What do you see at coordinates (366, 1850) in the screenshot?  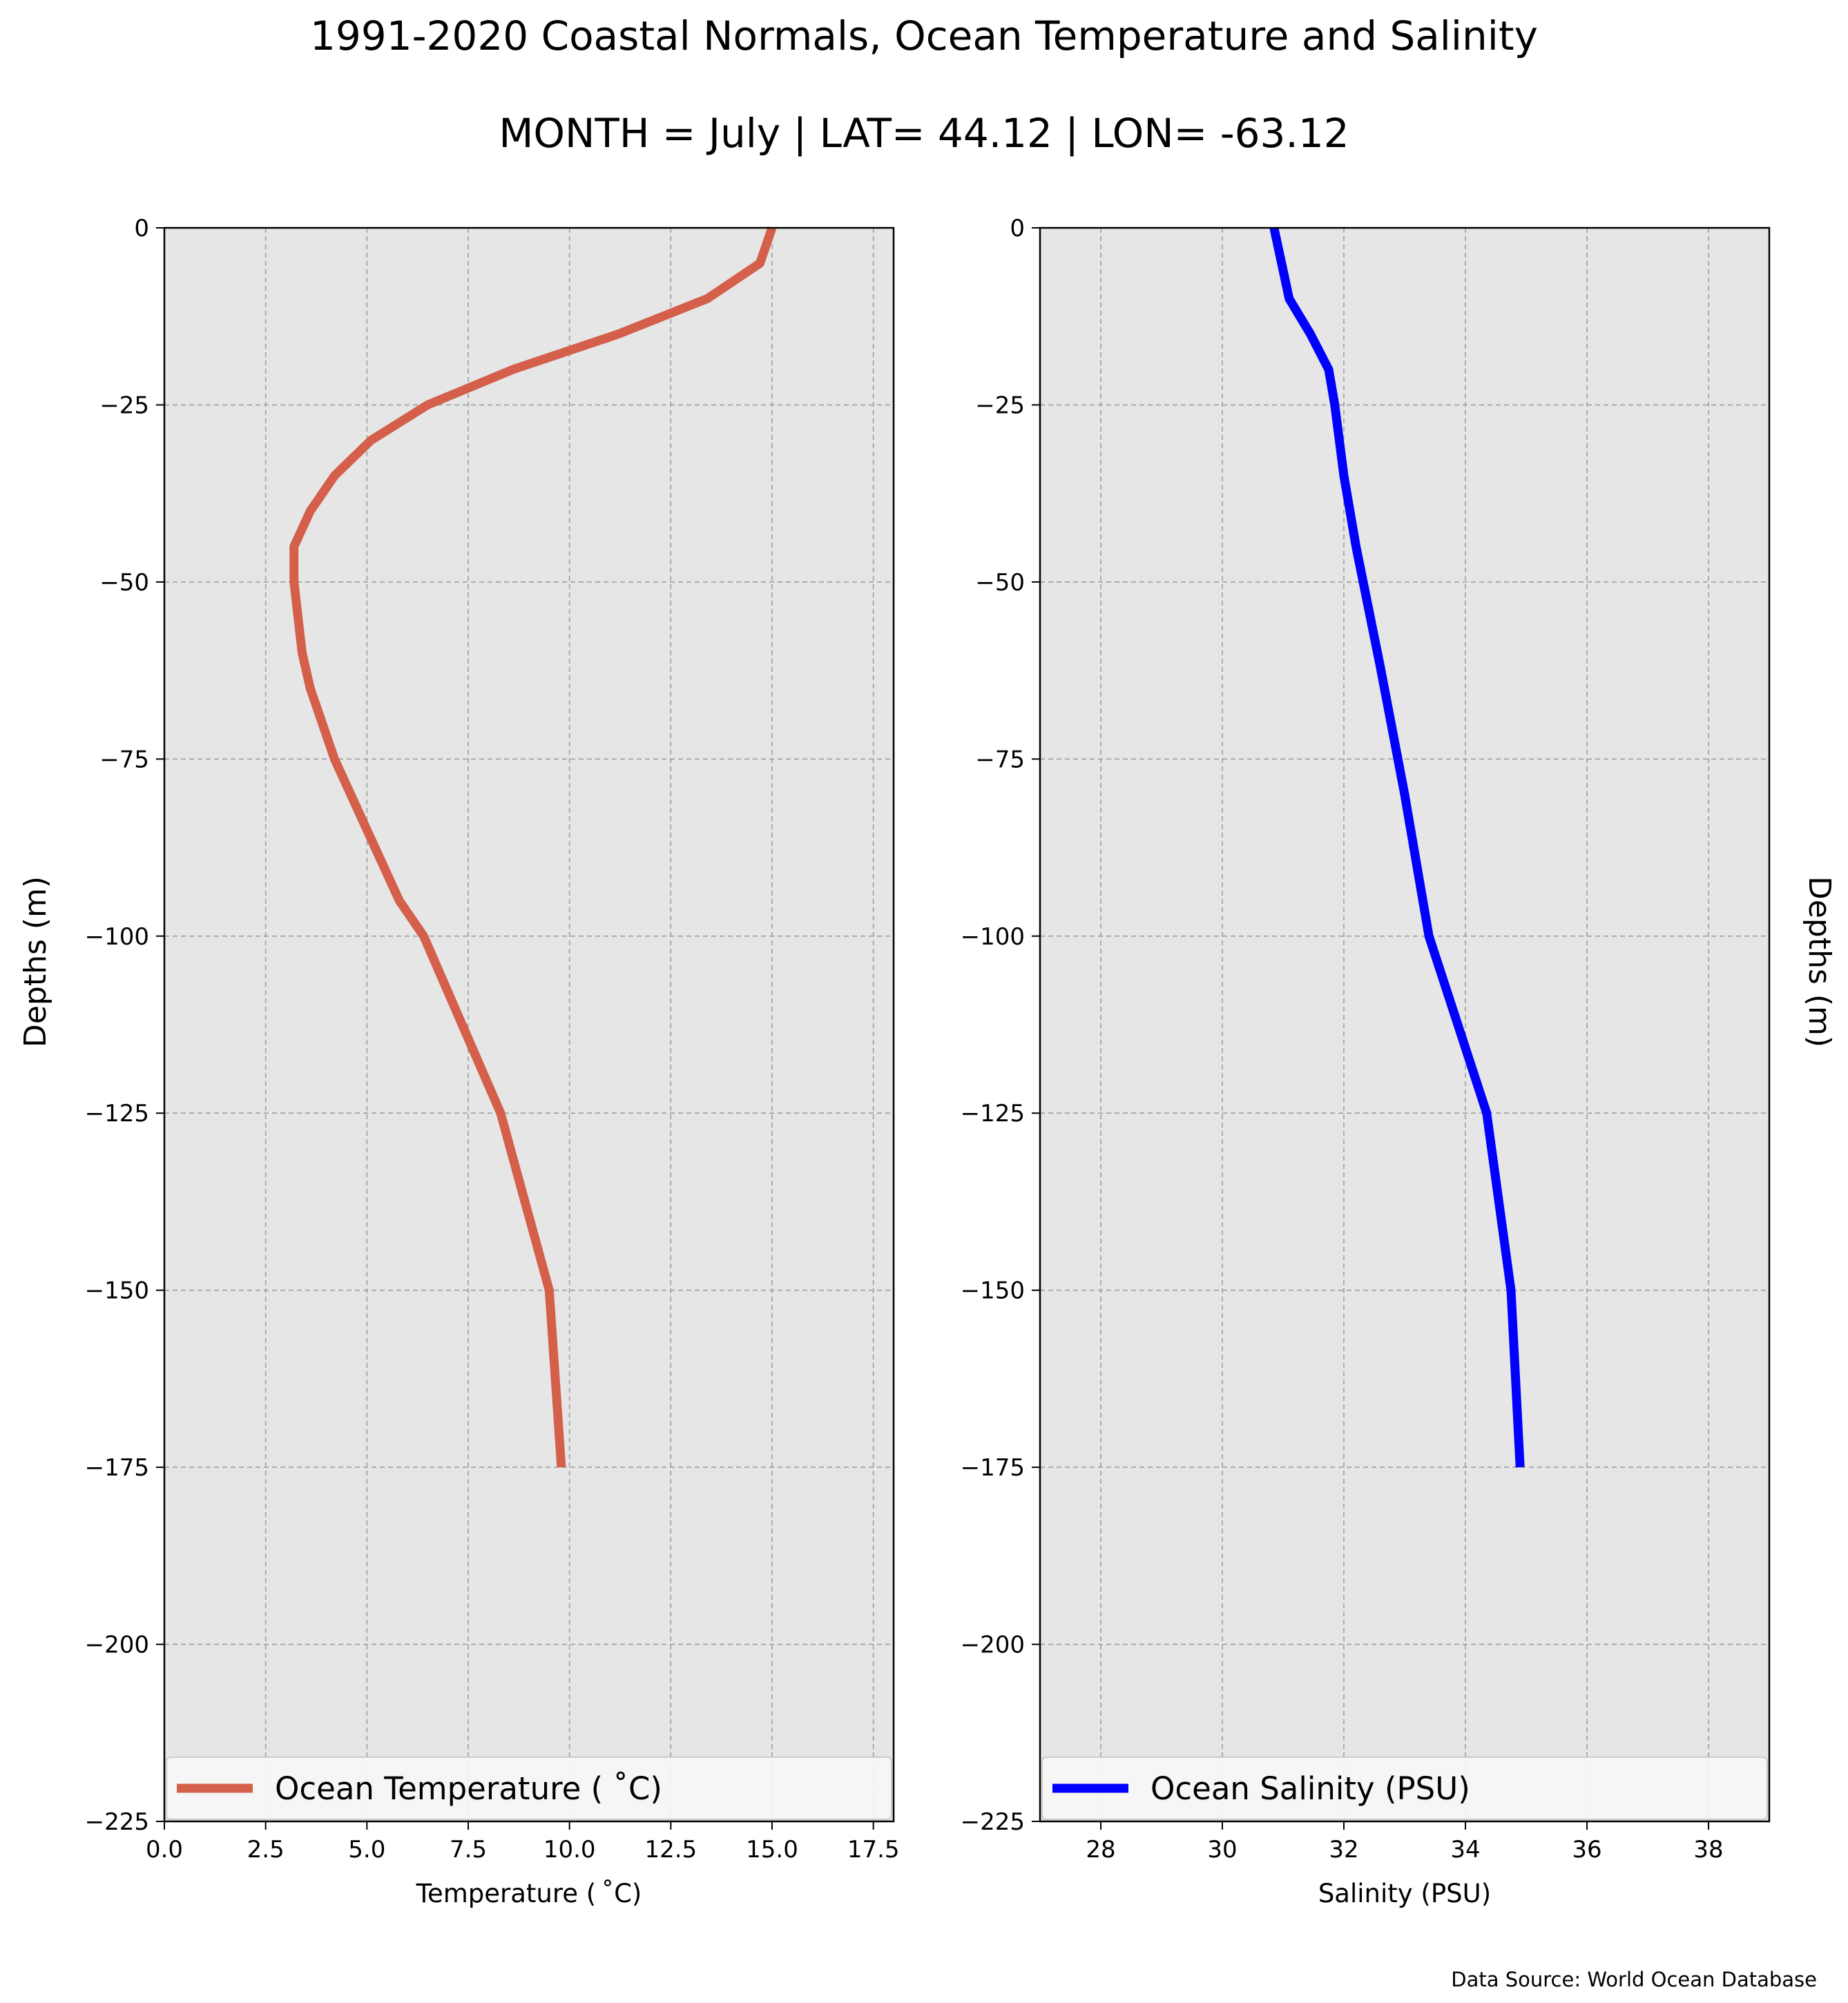 I see `x-tick-label: 5.0` at bounding box center [366, 1850].